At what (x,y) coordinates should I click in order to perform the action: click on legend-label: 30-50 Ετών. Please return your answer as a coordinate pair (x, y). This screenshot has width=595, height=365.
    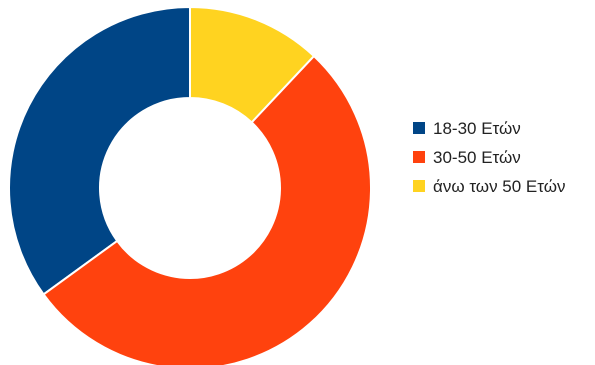
    Looking at the image, I should click on (477, 157).